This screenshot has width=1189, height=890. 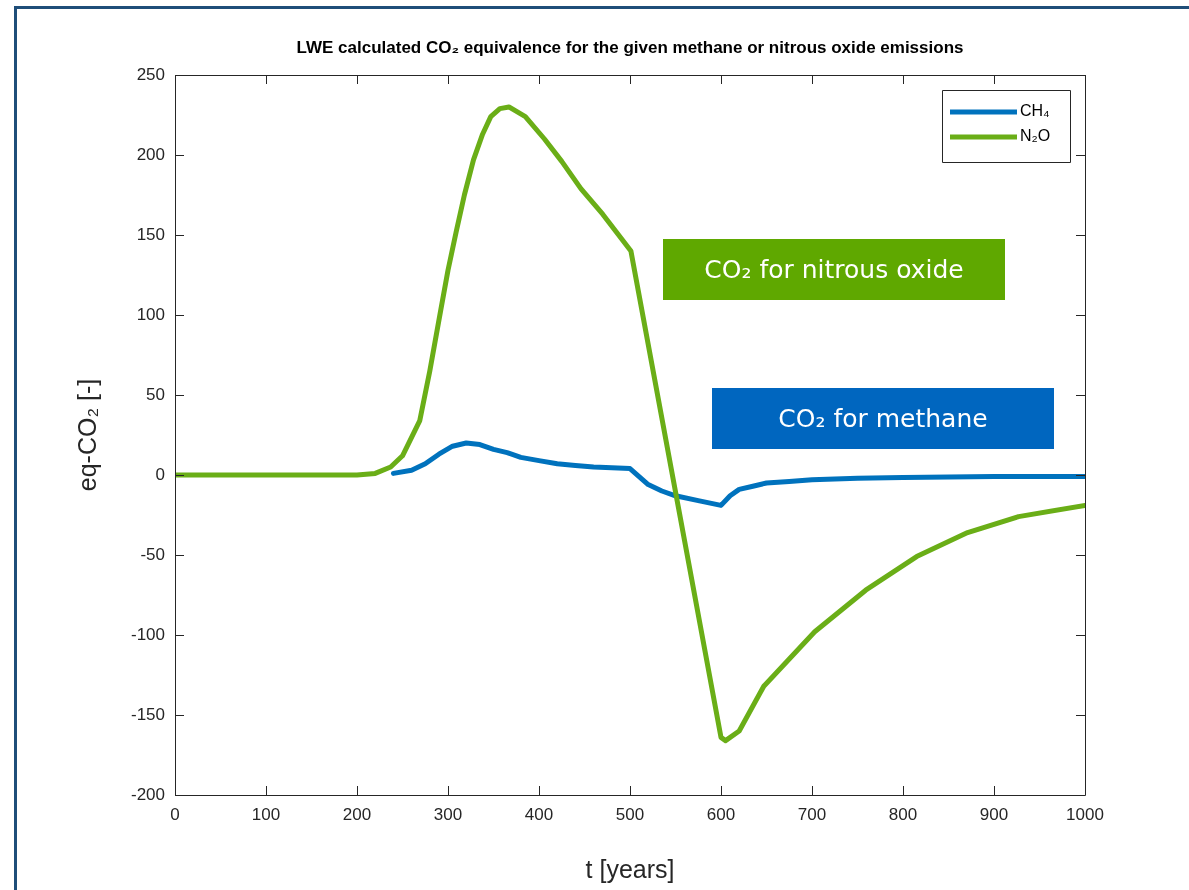 I want to click on x-tick-label: 500, so click(x=630, y=814).